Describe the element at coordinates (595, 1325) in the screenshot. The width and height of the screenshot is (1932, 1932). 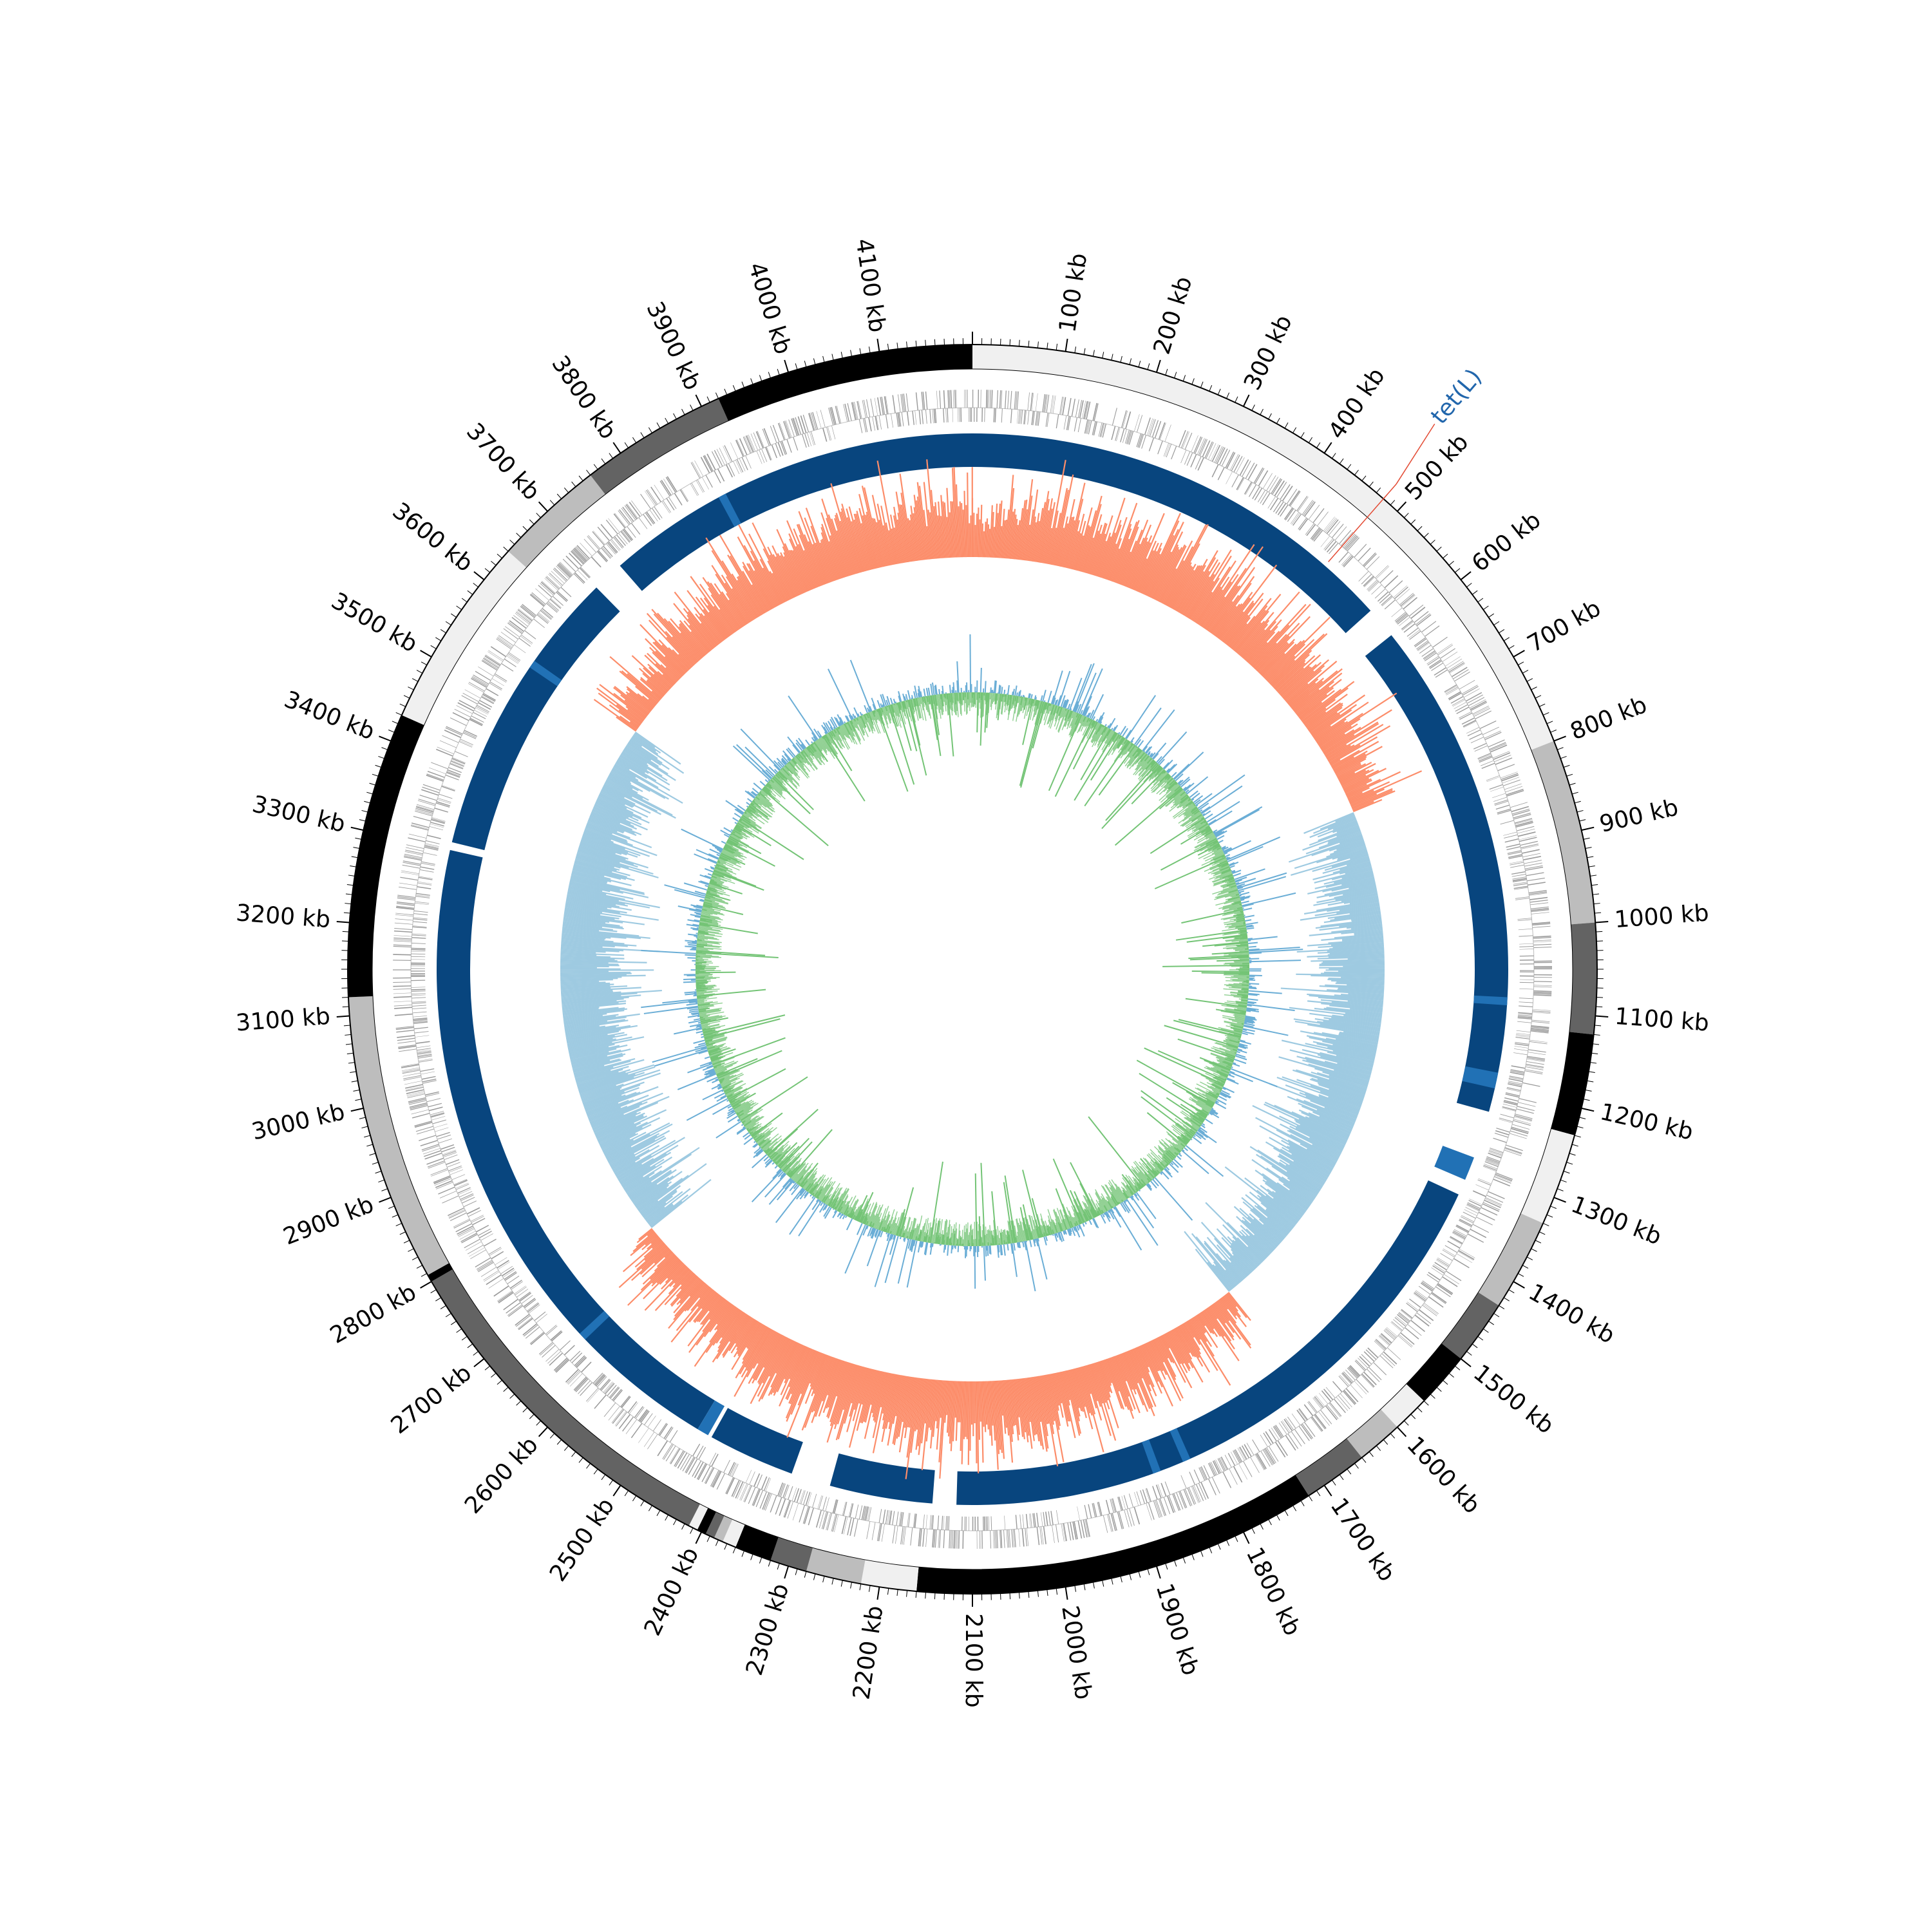
I see `blast-highlight` at that location.